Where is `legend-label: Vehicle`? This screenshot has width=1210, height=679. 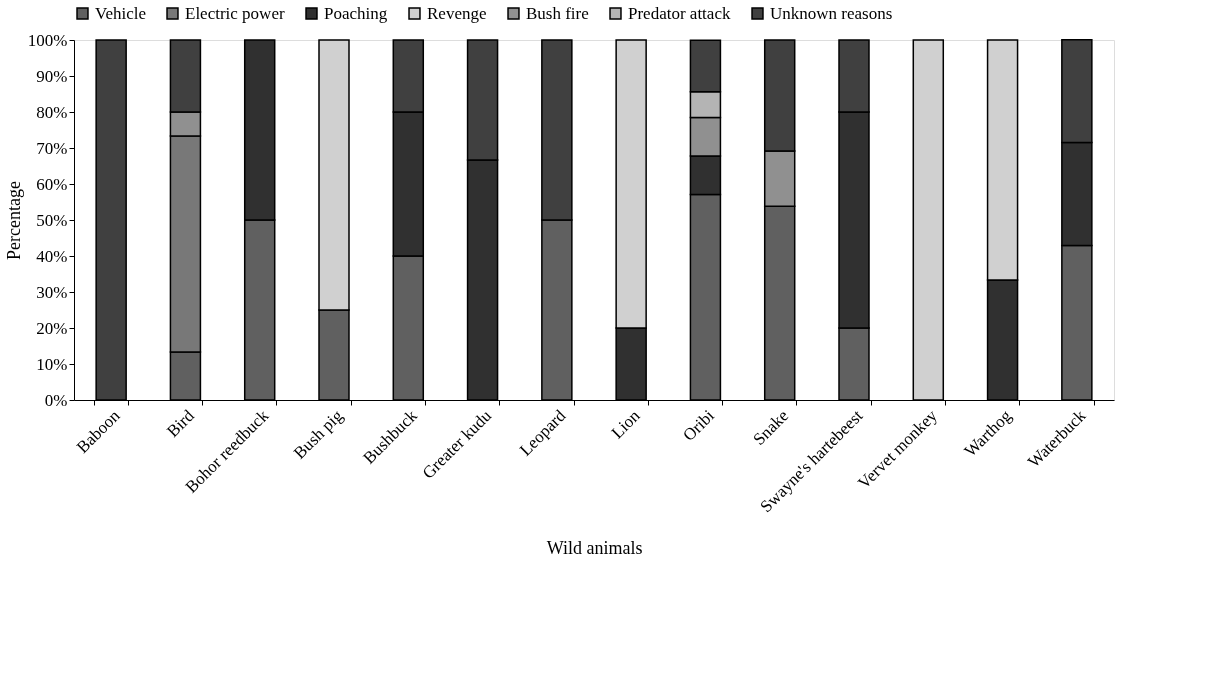 legend-label: Vehicle is located at coordinates (120, 13).